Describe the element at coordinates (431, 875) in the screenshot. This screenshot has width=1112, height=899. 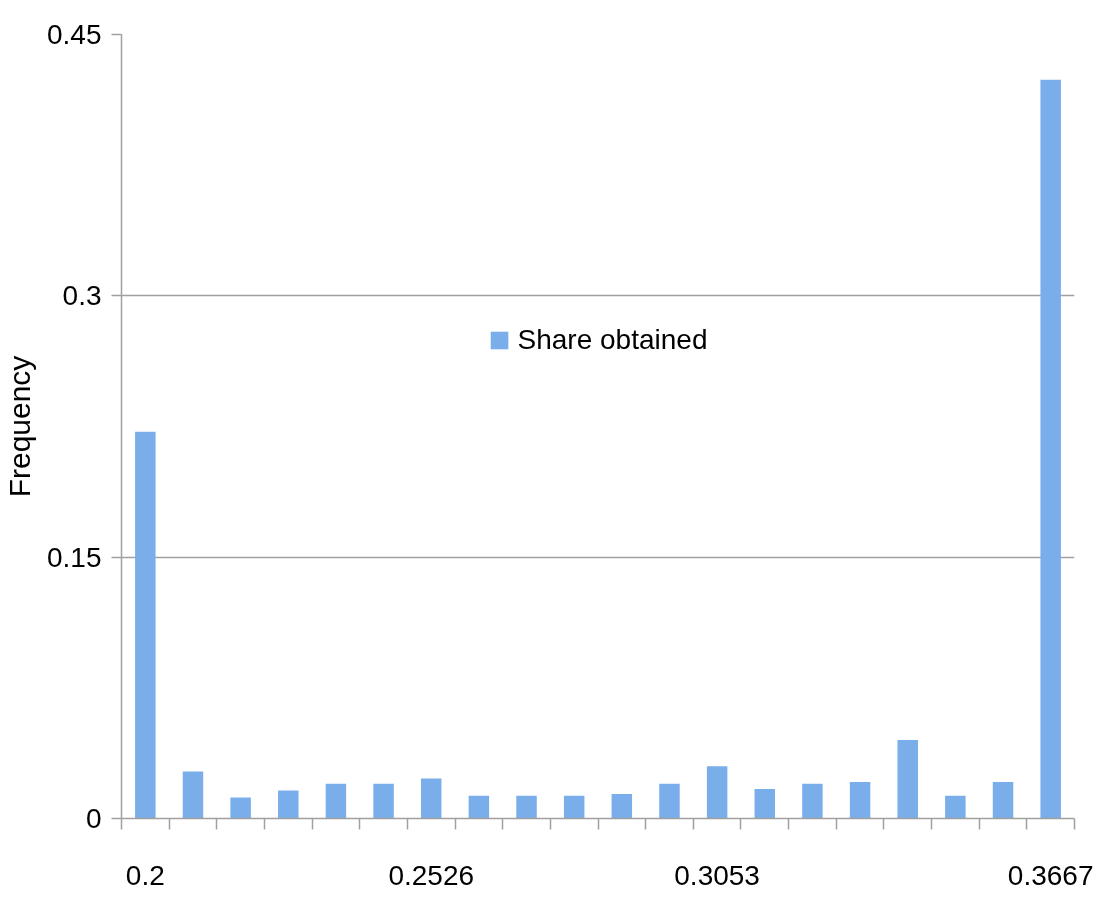
I see `x-tick-label: 0.2526` at that location.